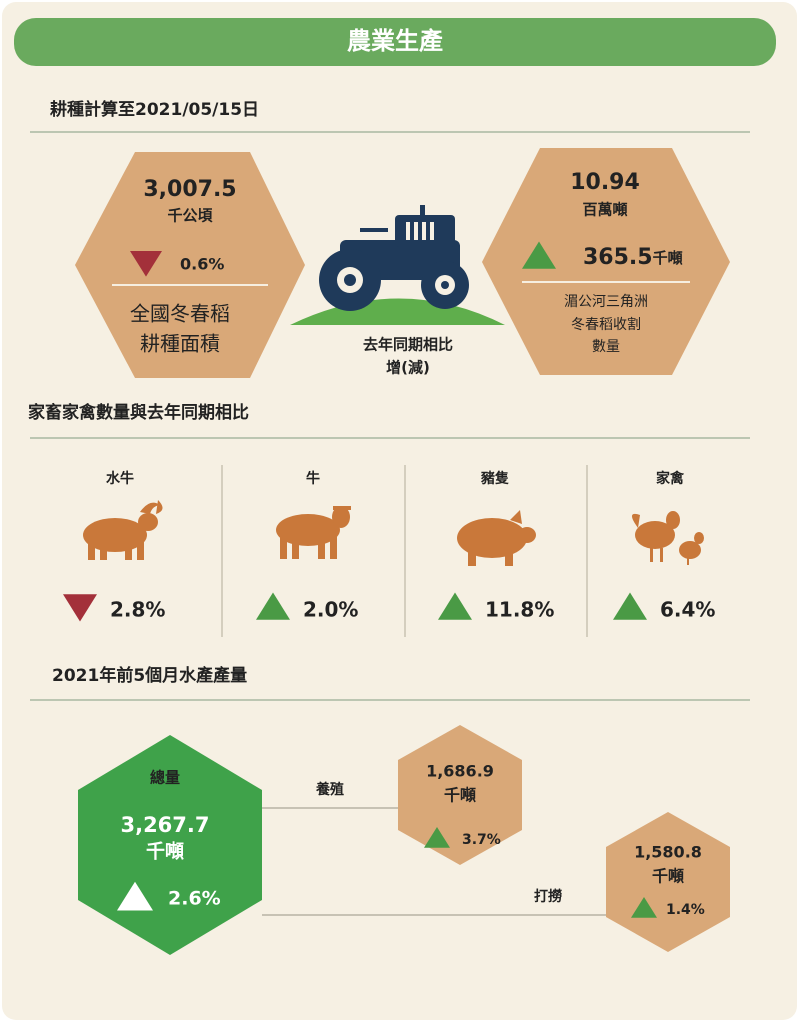 Image resolution: width=802 pixels, height=1028 pixels. I want to click on header-title: 農業生產, so click(395, 41).